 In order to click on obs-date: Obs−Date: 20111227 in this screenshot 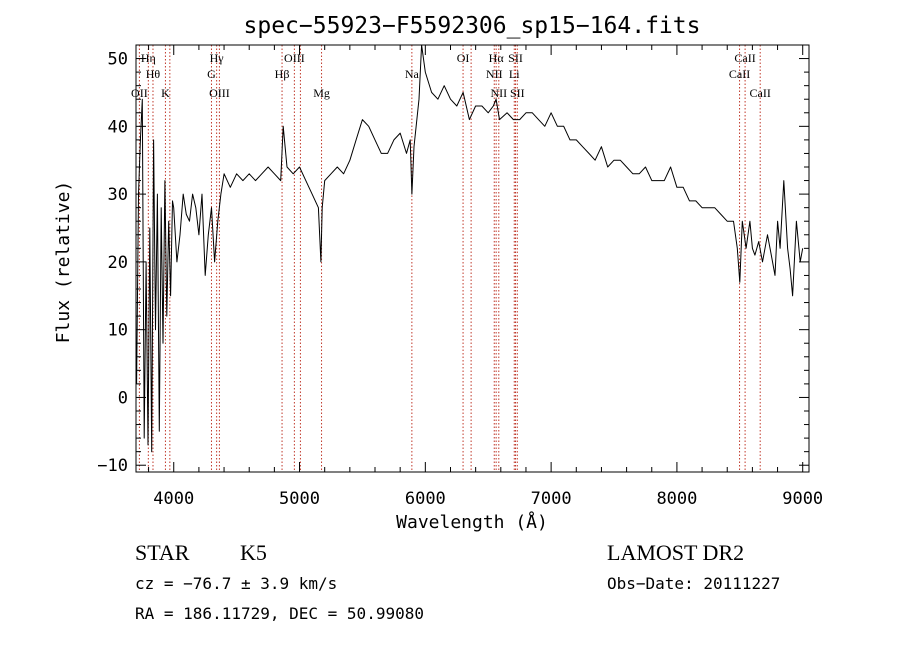, I will do `click(694, 583)`.